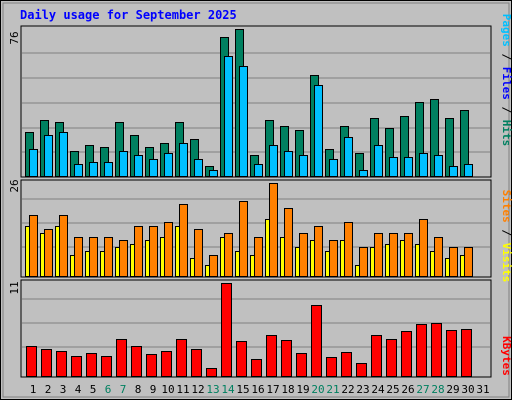 The width and height of the screenshot is (512, 400). I want to click on panel-visits-ymax: 26, so click(14, 185).